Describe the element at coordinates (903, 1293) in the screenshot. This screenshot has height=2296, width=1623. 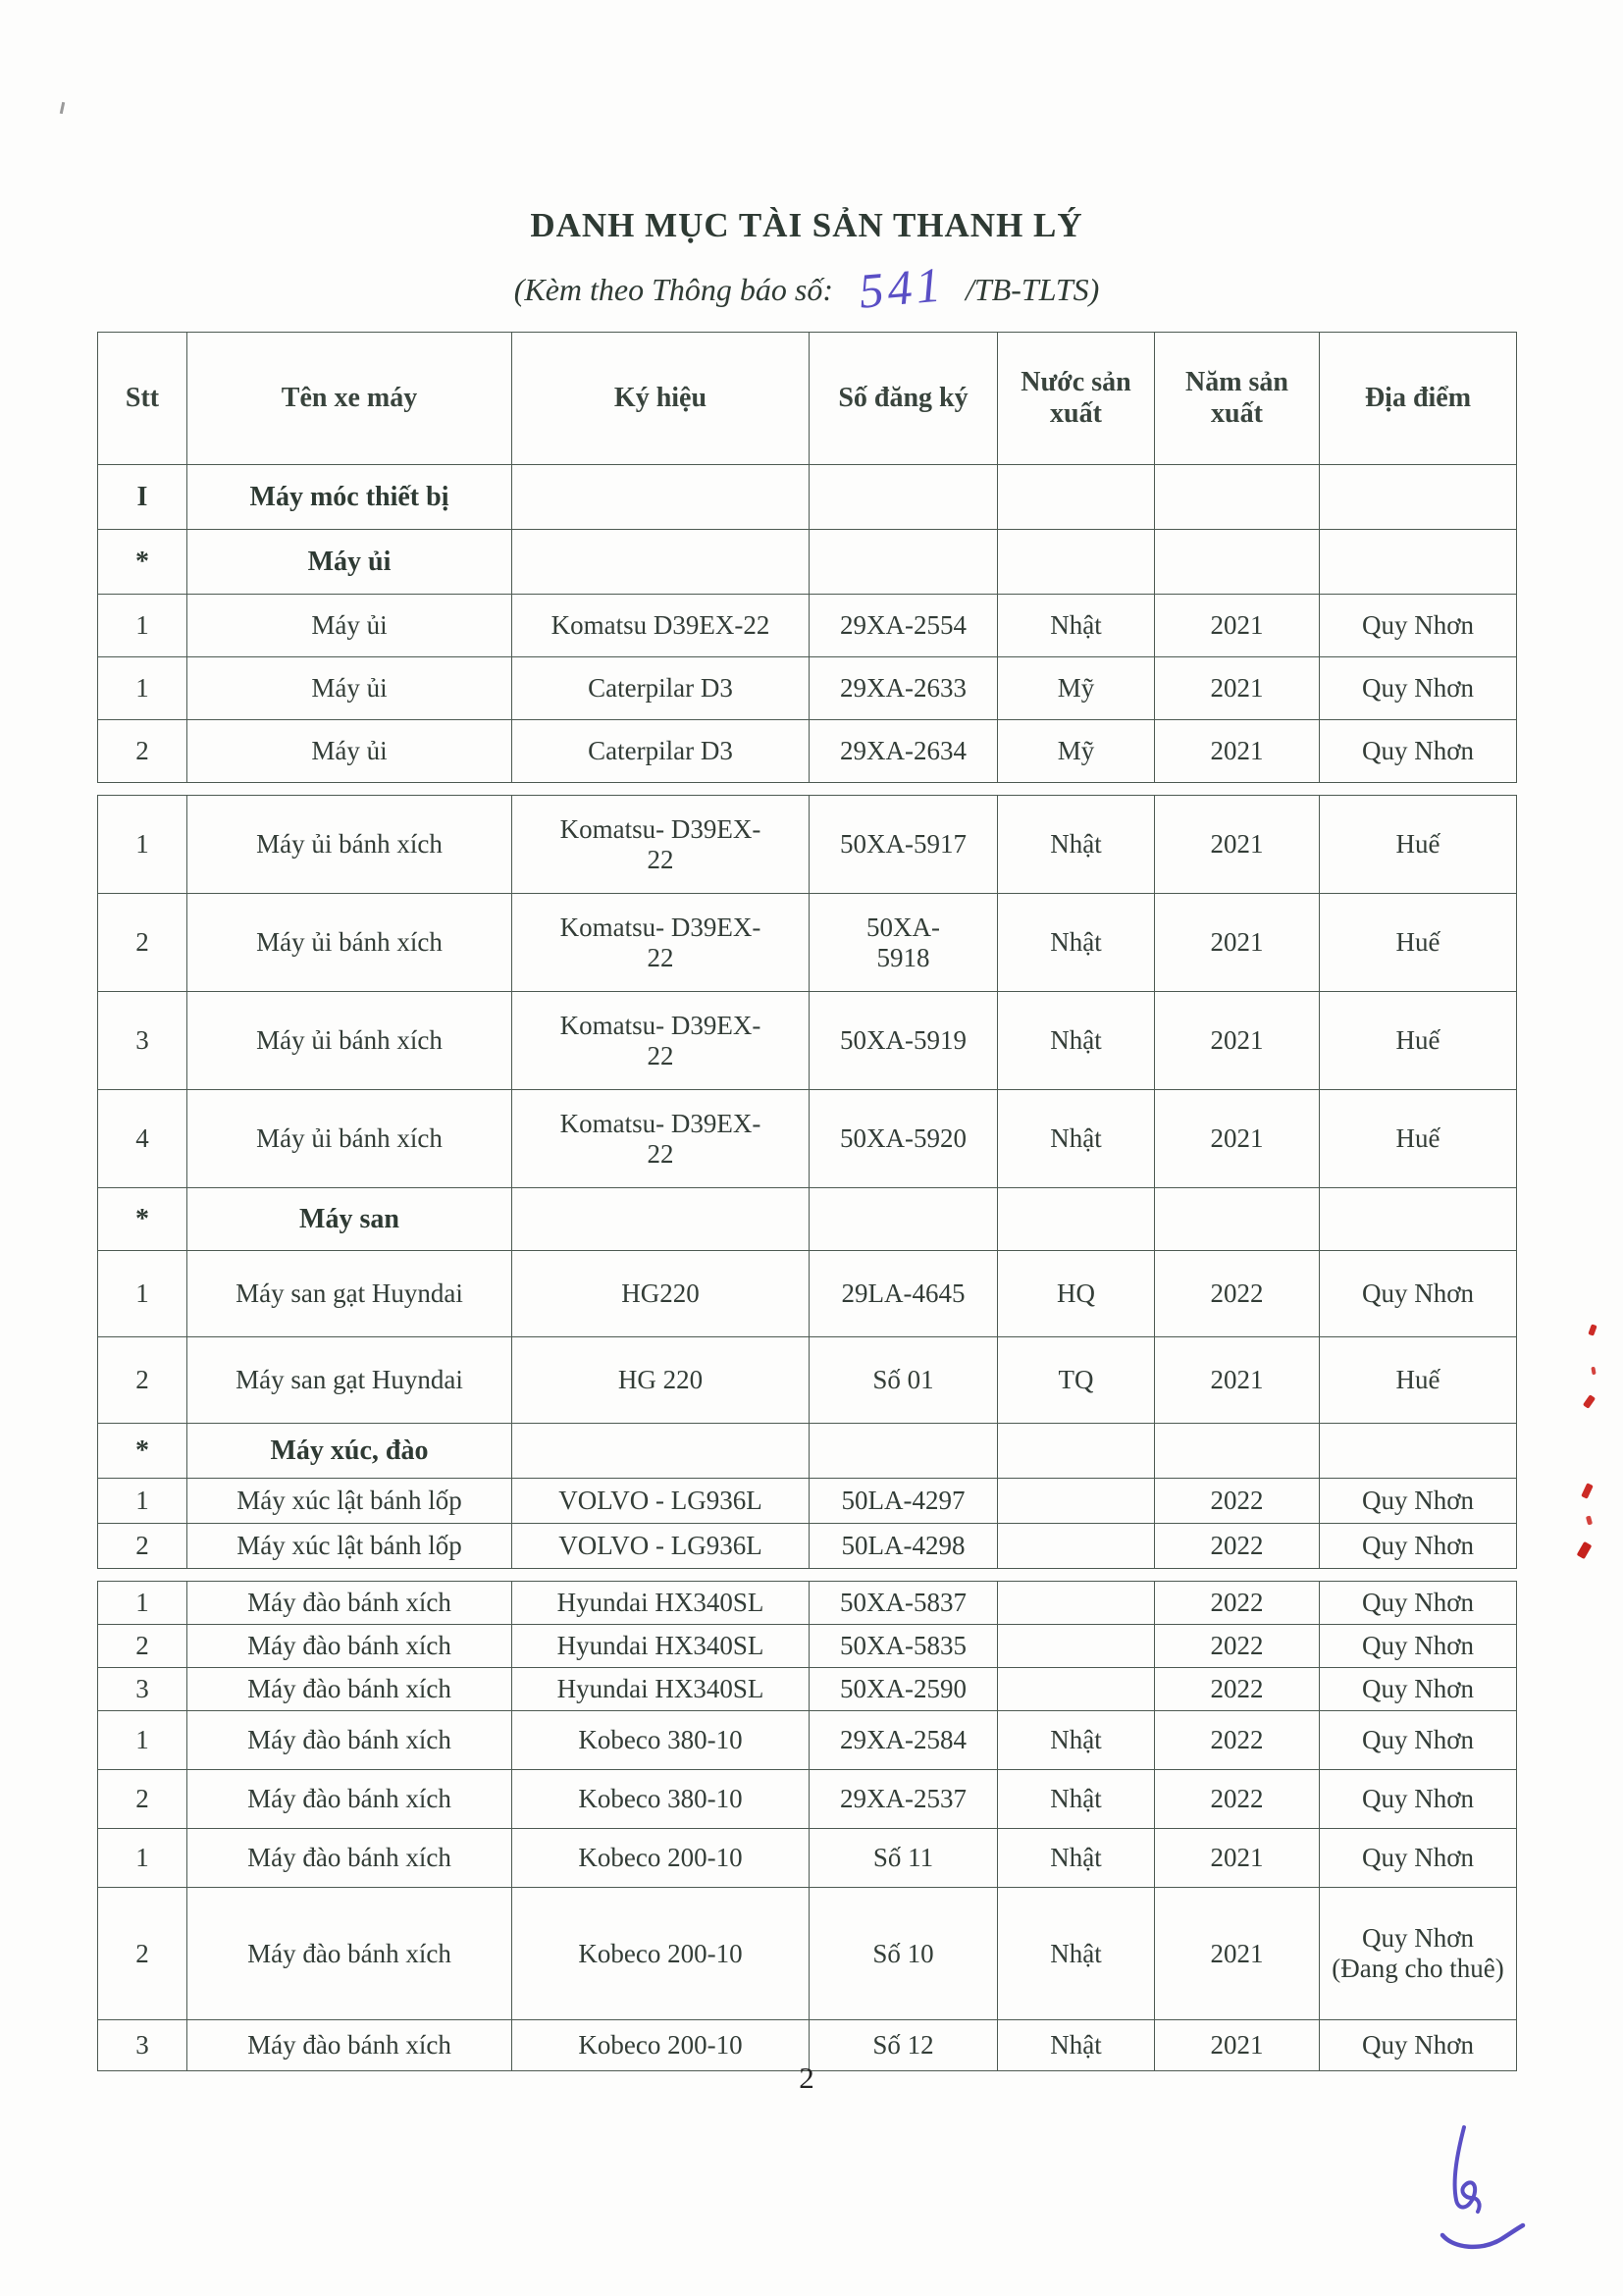
I see `cell-so-dang-ky: 29LA-4645` at that location.